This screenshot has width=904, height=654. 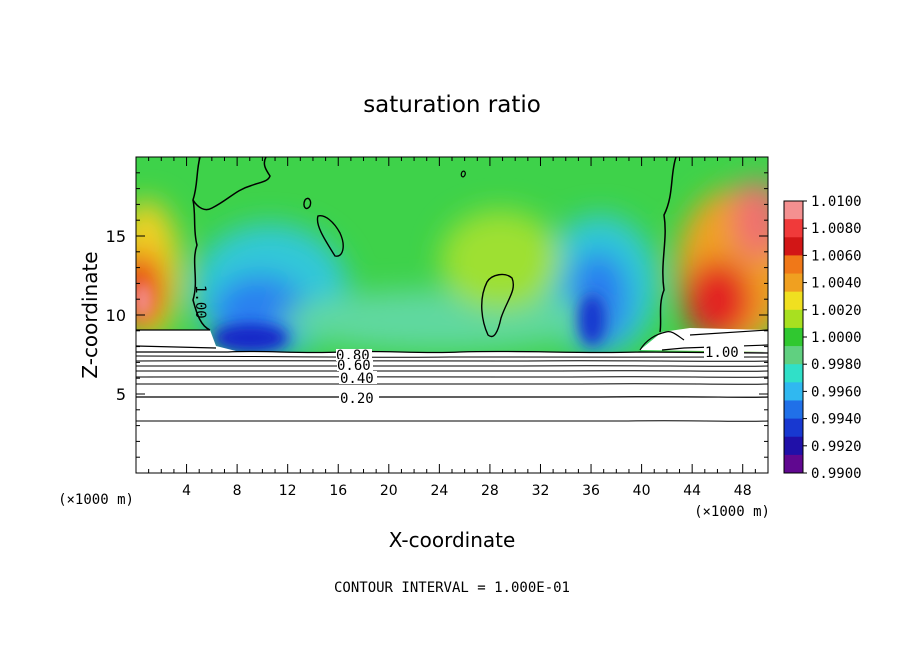 What do you see at coordinates (354, 366) in the screenshot?
I see `contour-label: 0.60` at bounding box center [354, 366].